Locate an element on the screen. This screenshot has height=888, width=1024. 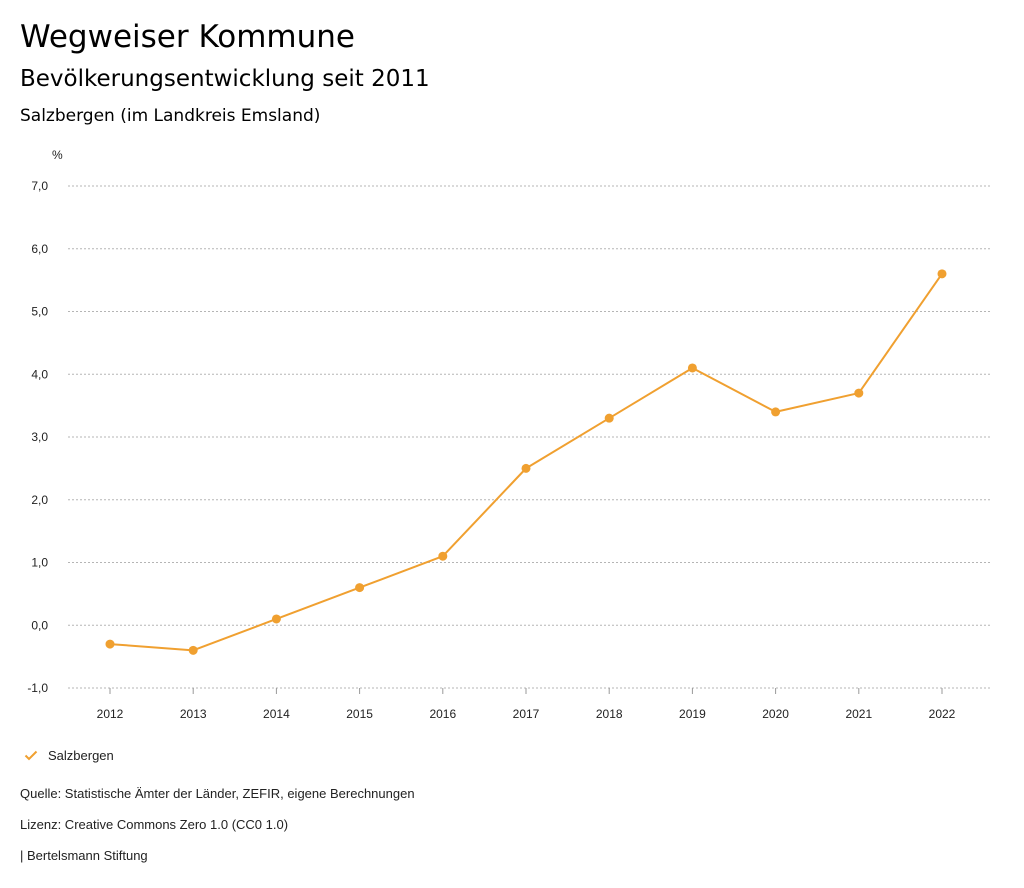
x-tick-label: 2013 is located at coordinates (193, 714).